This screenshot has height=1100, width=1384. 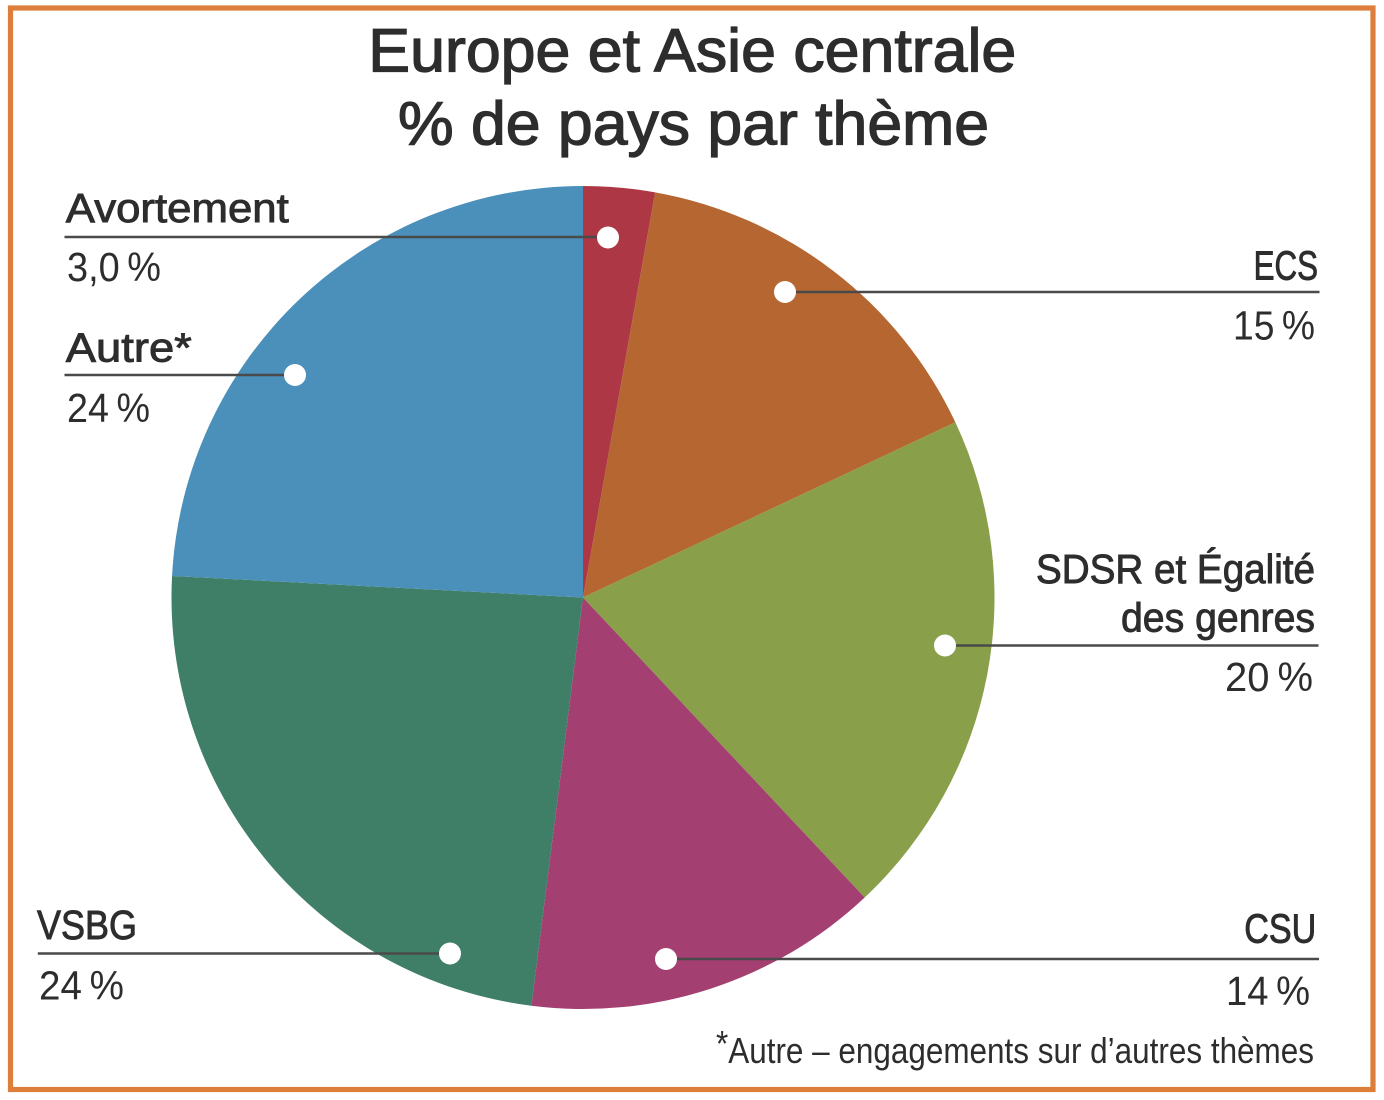 What do you see at coordinates (1280, 928) in the screenshot?
I see `svg-text: CSU` at bounding box center [1280, 928].